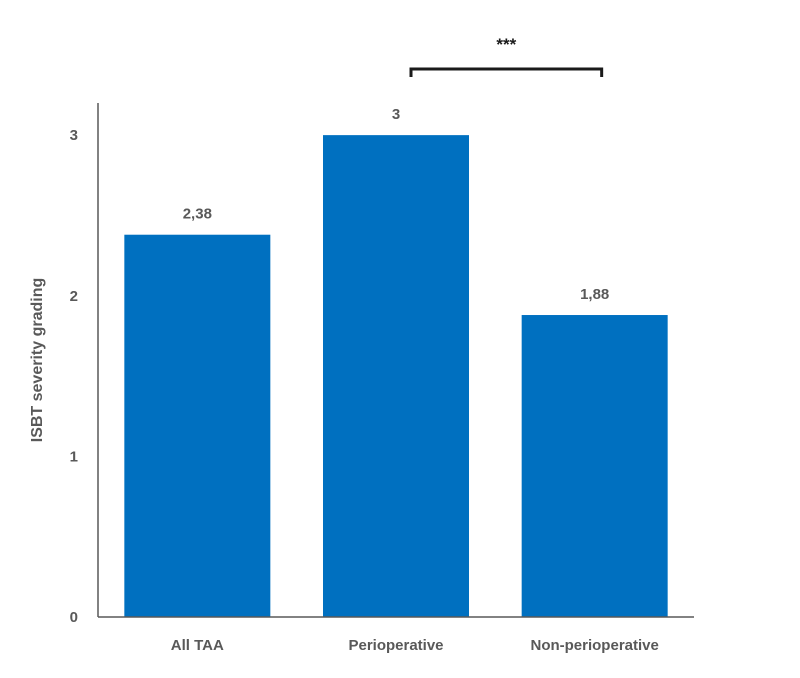 The height and width of the screenshot is (678, 800). What do you see at coordinates (74, 296) in the screenshot?
I see `y-tick-label: 2` at bounding box center [74, 296].